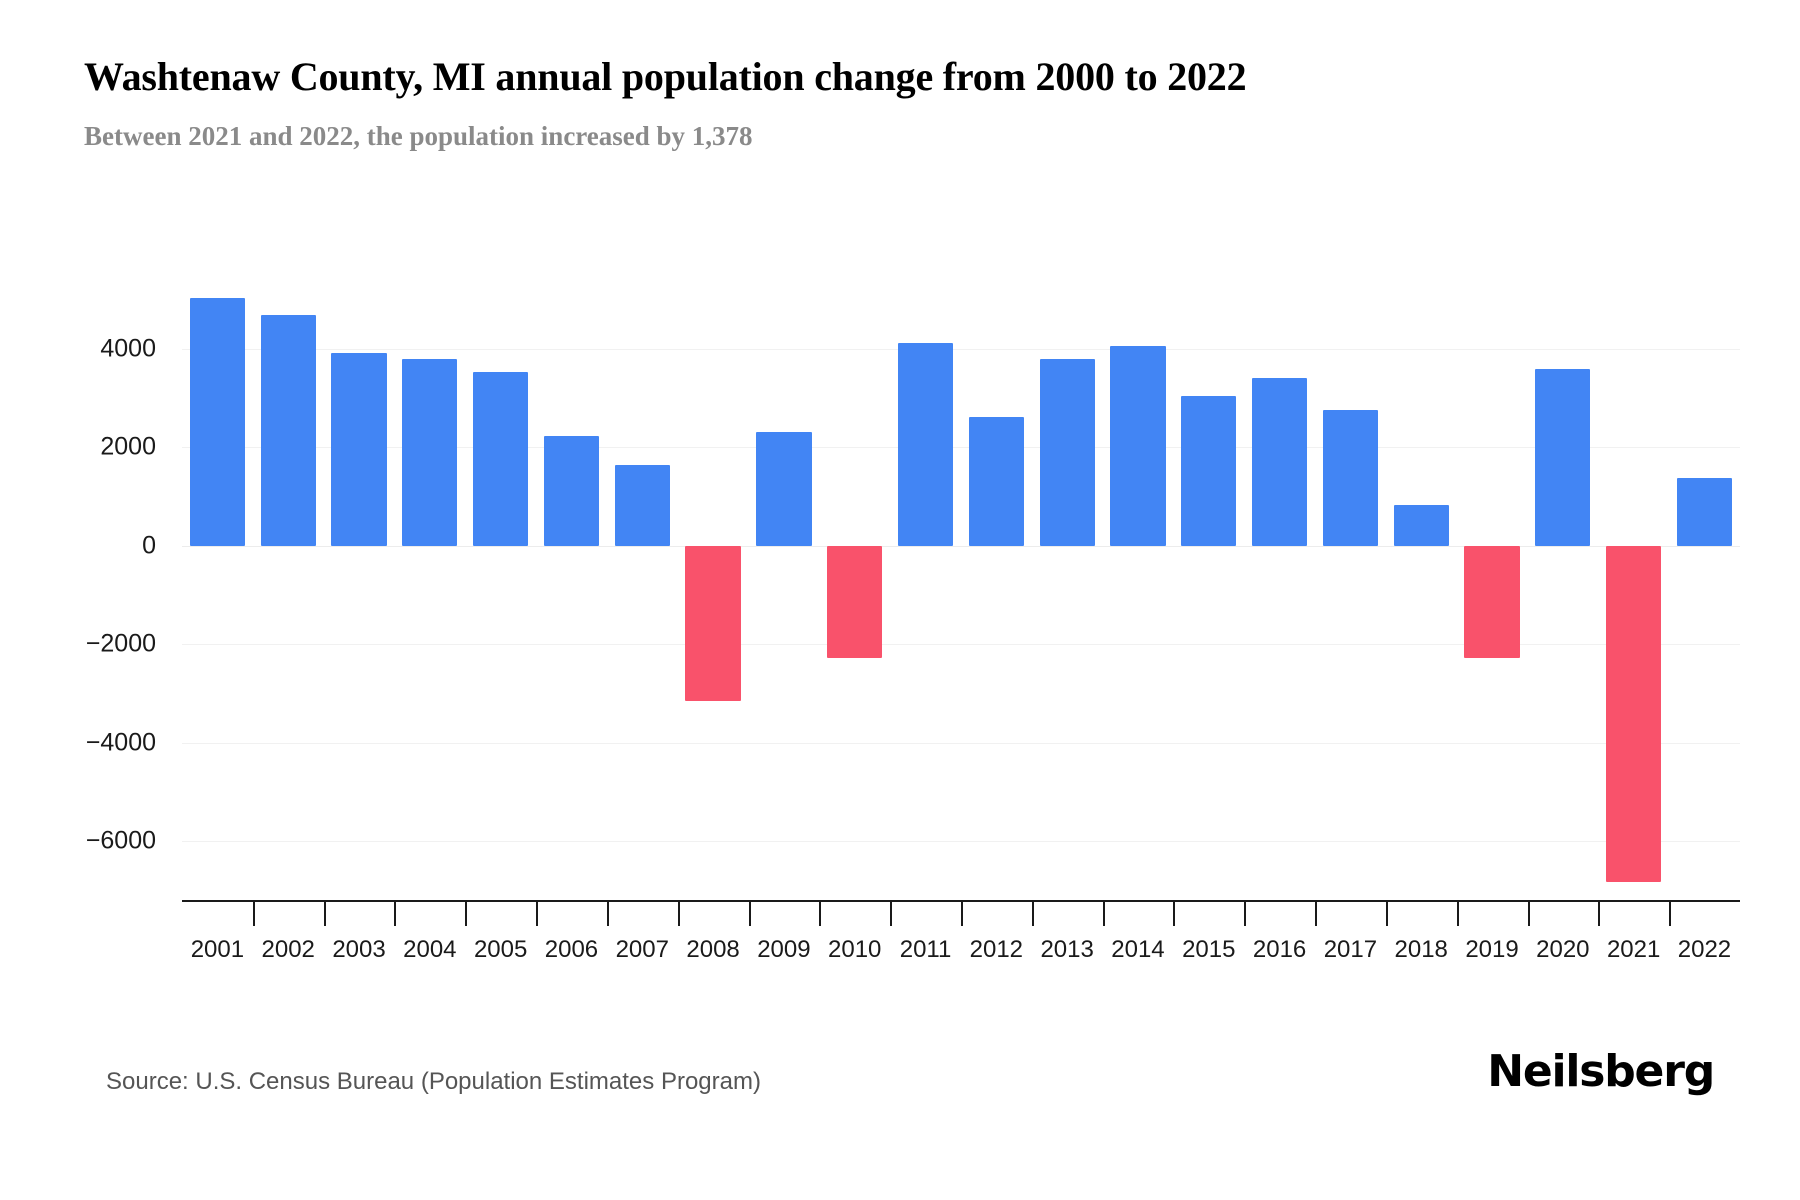 Image resolution: width=1800 pixels, height=1200 pixels. Describe the element at coordinates (128, 348) in the screenshot. I see `y-axis-tick-label: 4000` at that location.